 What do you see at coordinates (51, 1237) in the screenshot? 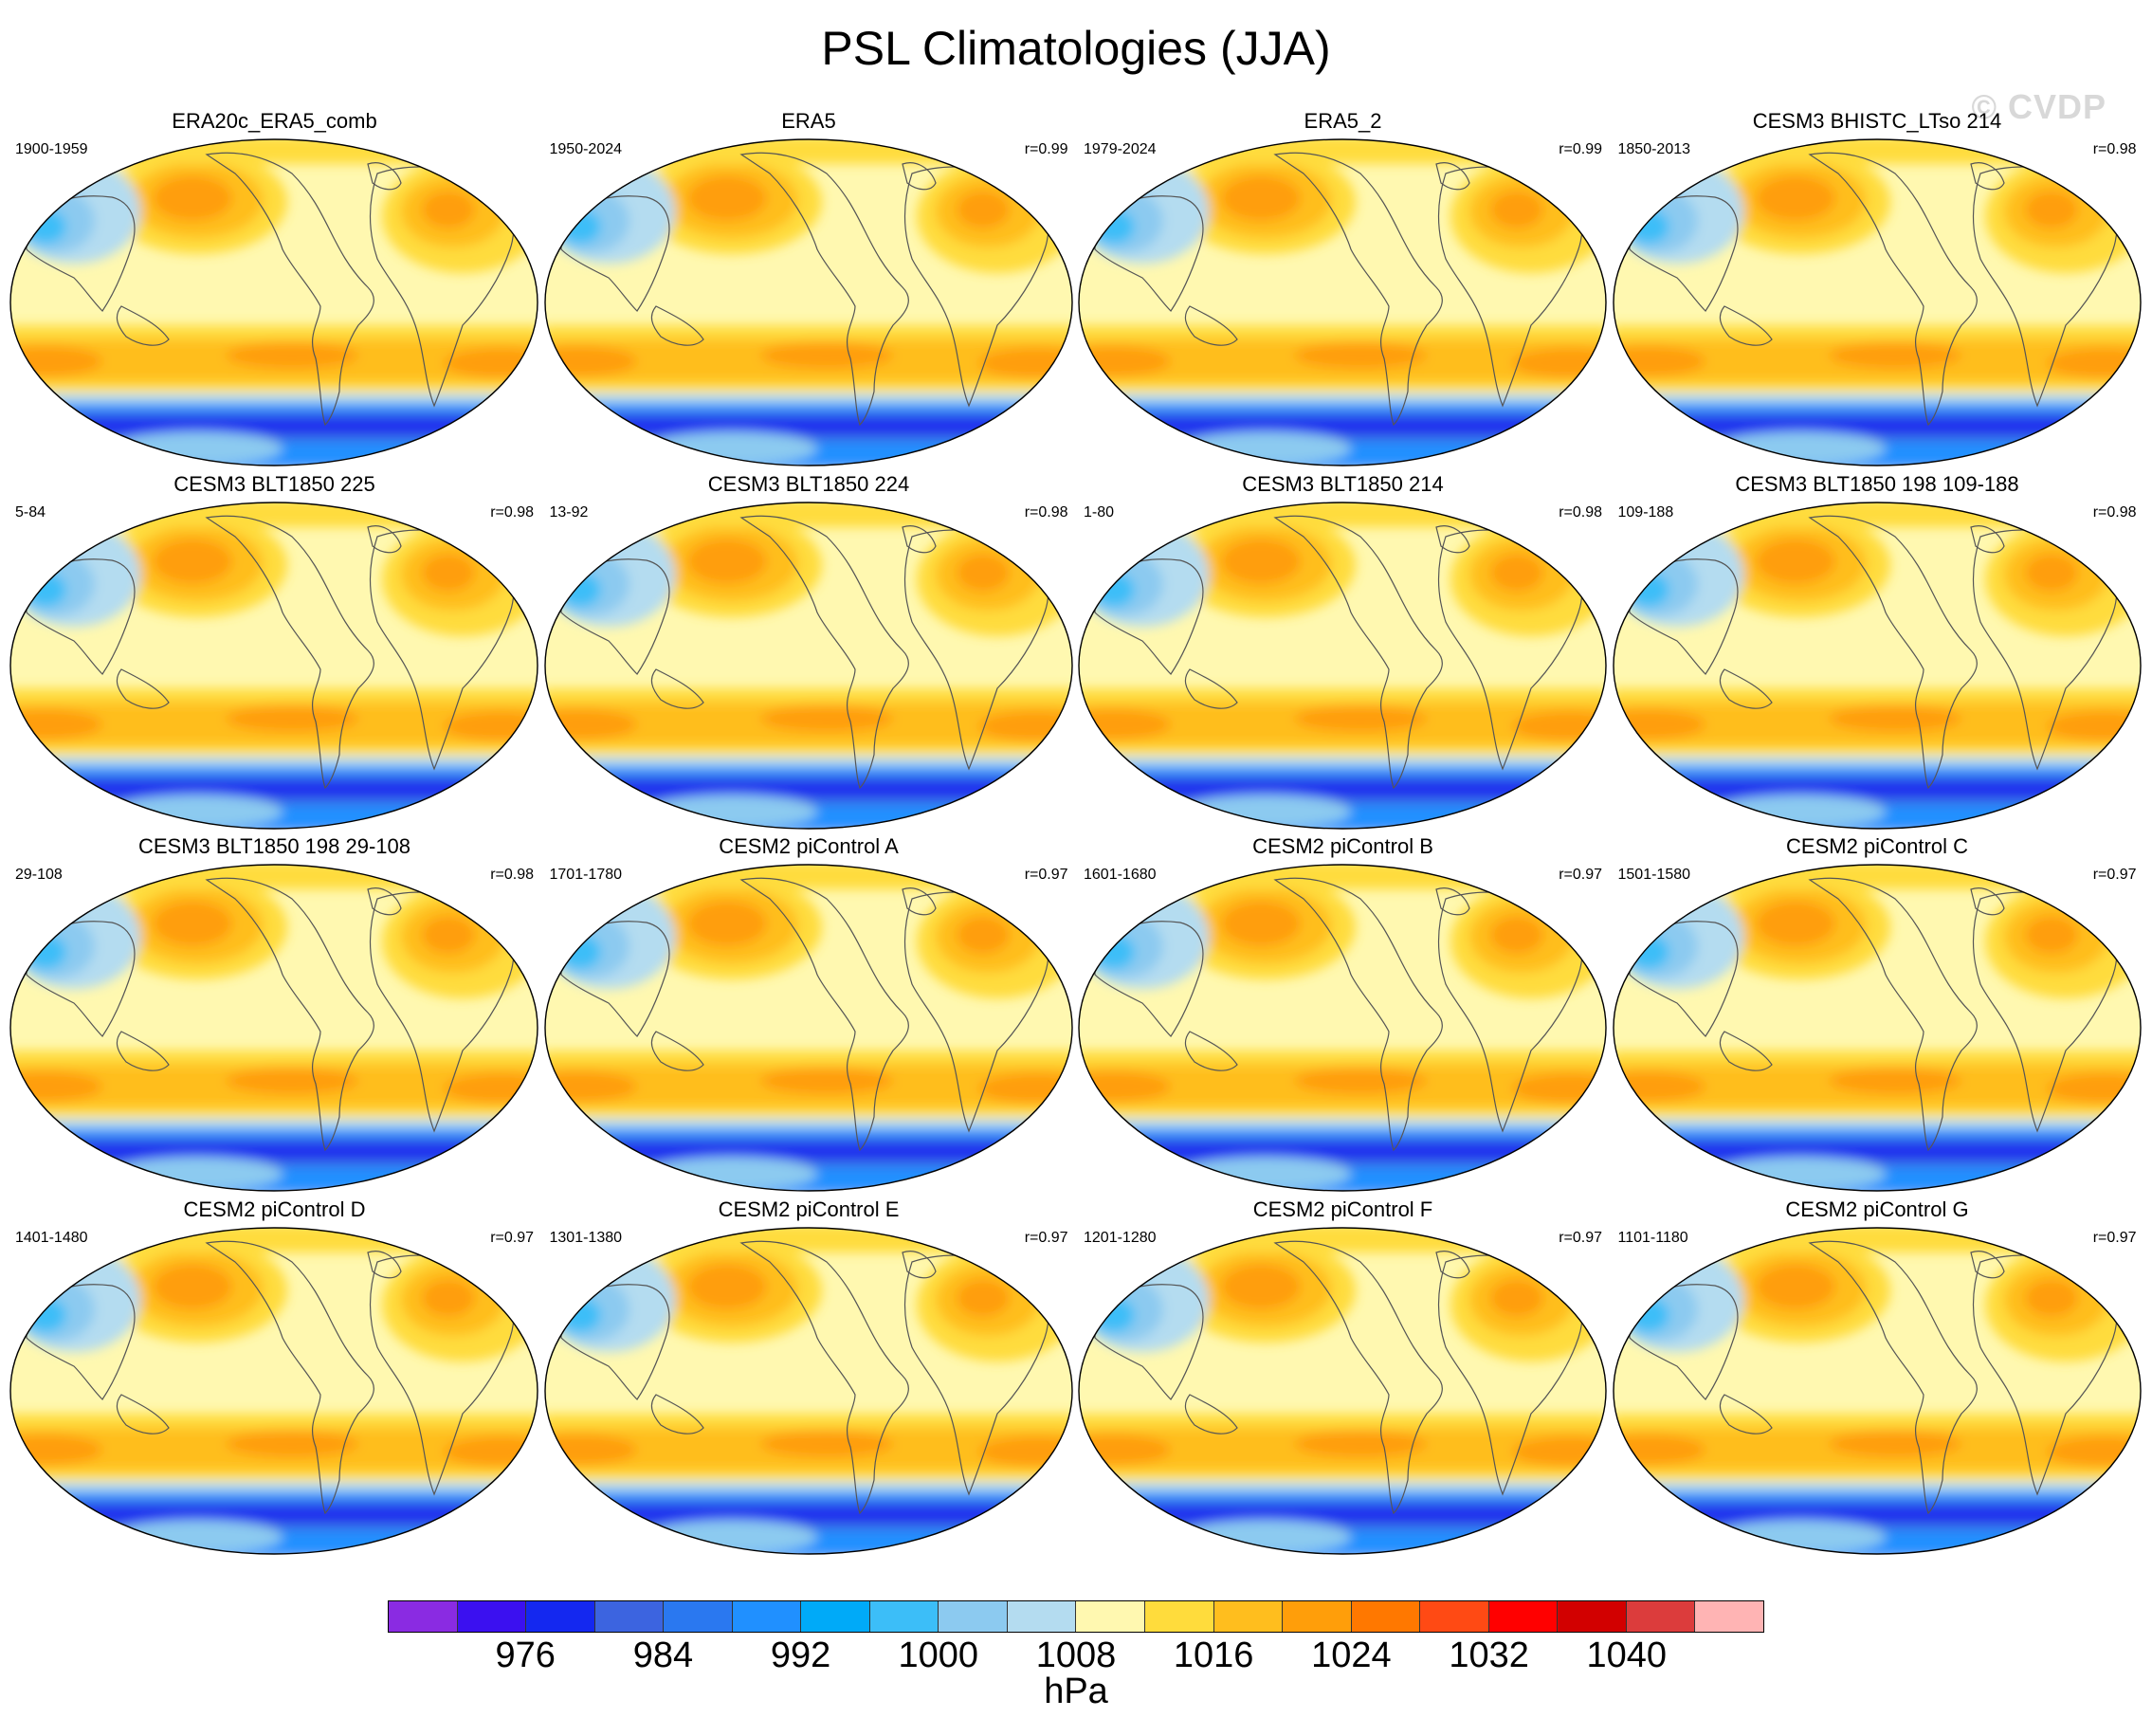
I see `panel-years: 1401-1480` at bounding box center [51, 1237].